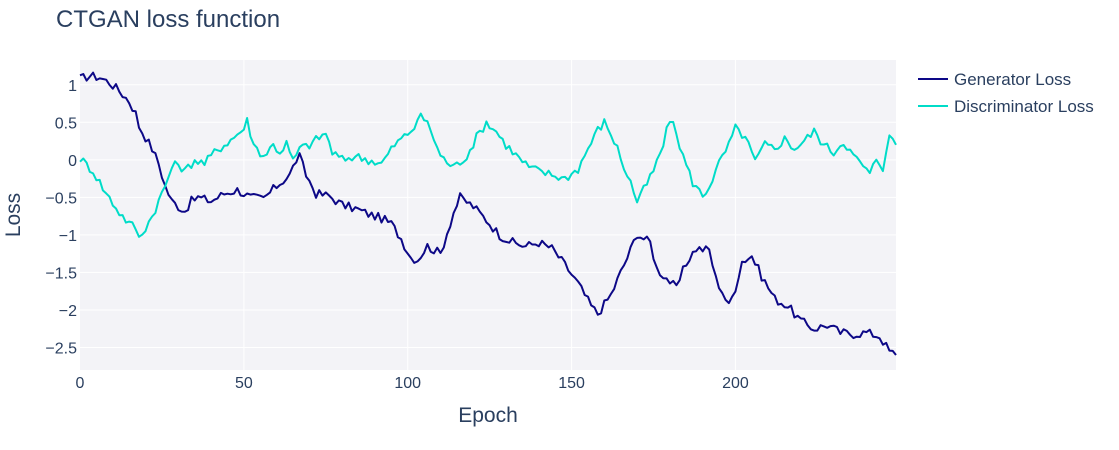  I want to click on y-tick-label: −0.5, so click(61, 198).